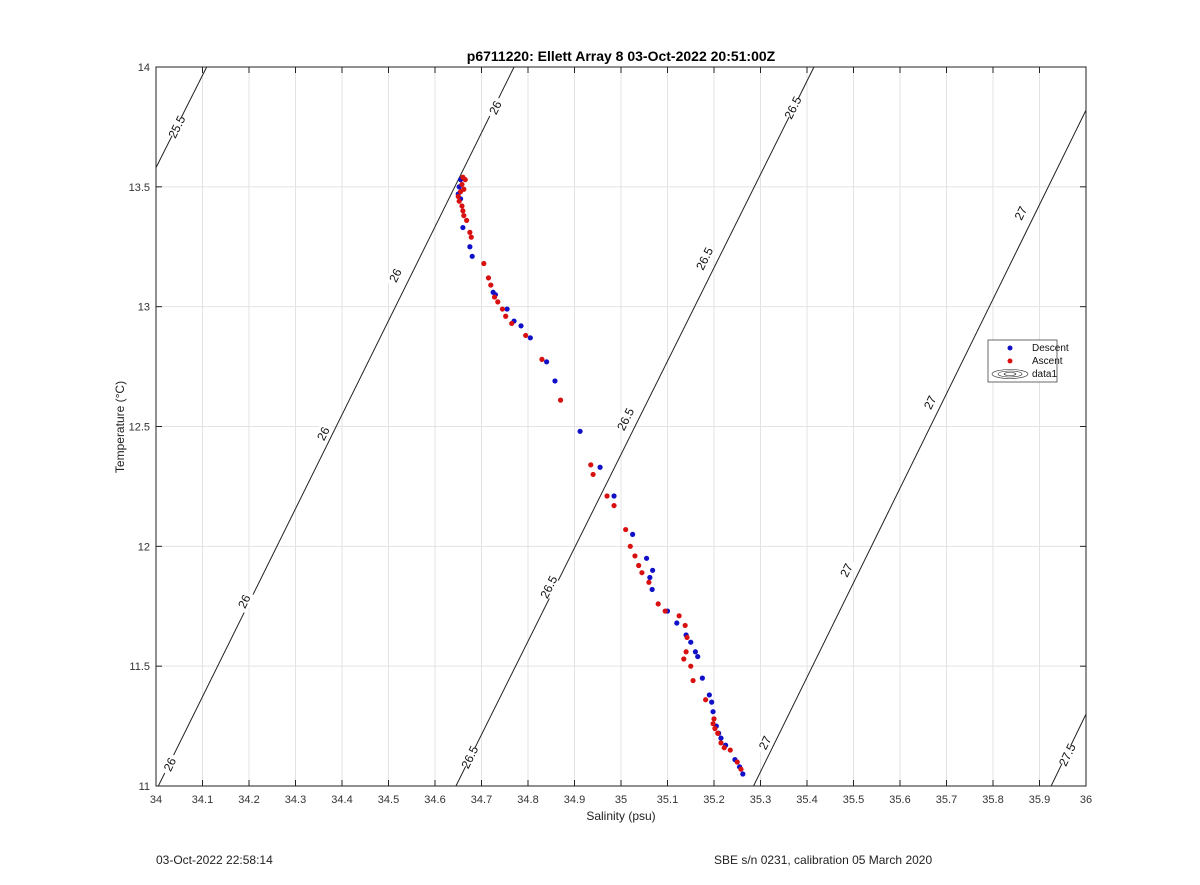 This screenshot has width=1200, height=885. Describe the element at coordinates (713, 800) in the screenshot. I see `x-tick-label: 35.2` at that location.